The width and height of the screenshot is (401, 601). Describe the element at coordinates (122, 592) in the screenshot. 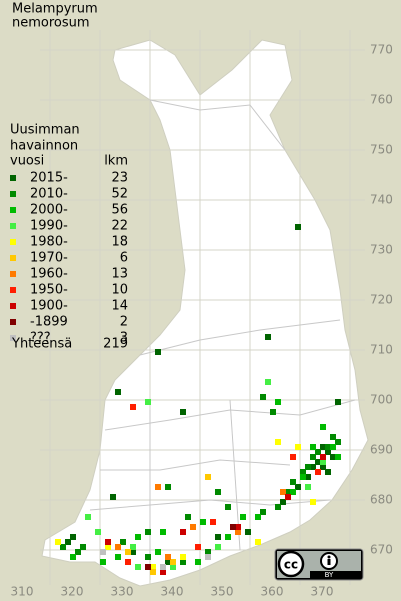

I see `x-tick-label: 330` at that location.